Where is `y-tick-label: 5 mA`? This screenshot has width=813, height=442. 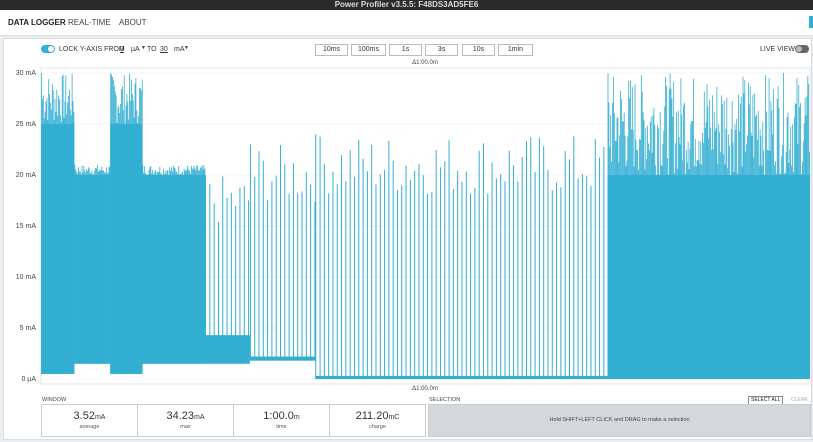 y-tick-label: 5 mA is located at coordinates (28, 328).